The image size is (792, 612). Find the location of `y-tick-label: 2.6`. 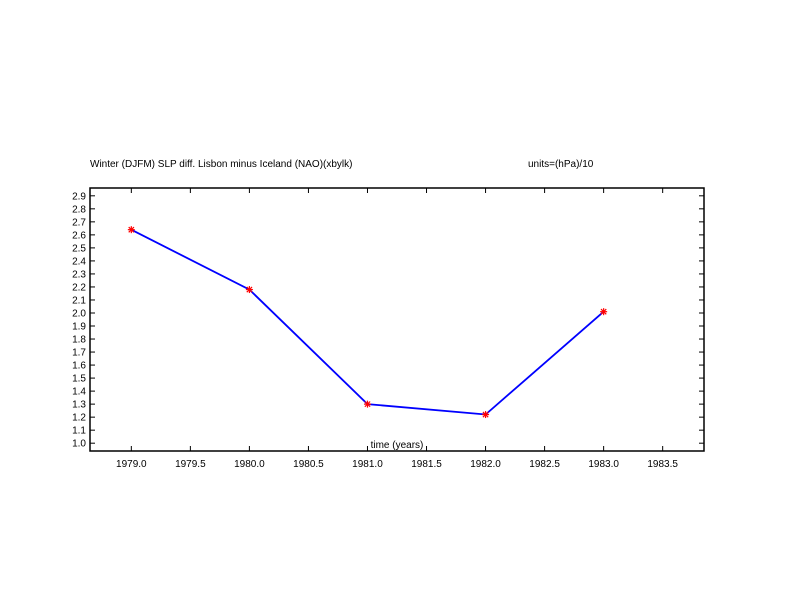

y-tick-label: 2.6 is located at coordinates (79, 235).